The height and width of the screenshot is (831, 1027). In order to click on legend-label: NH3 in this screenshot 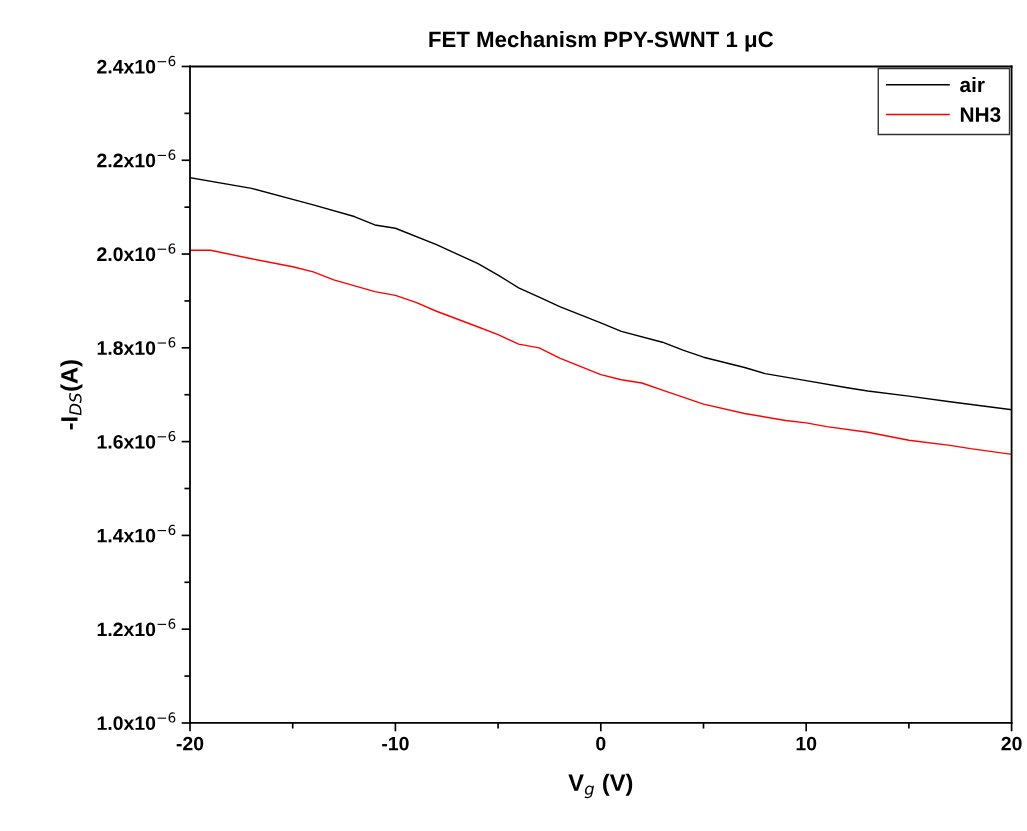, I will do `click(980, 115)`.